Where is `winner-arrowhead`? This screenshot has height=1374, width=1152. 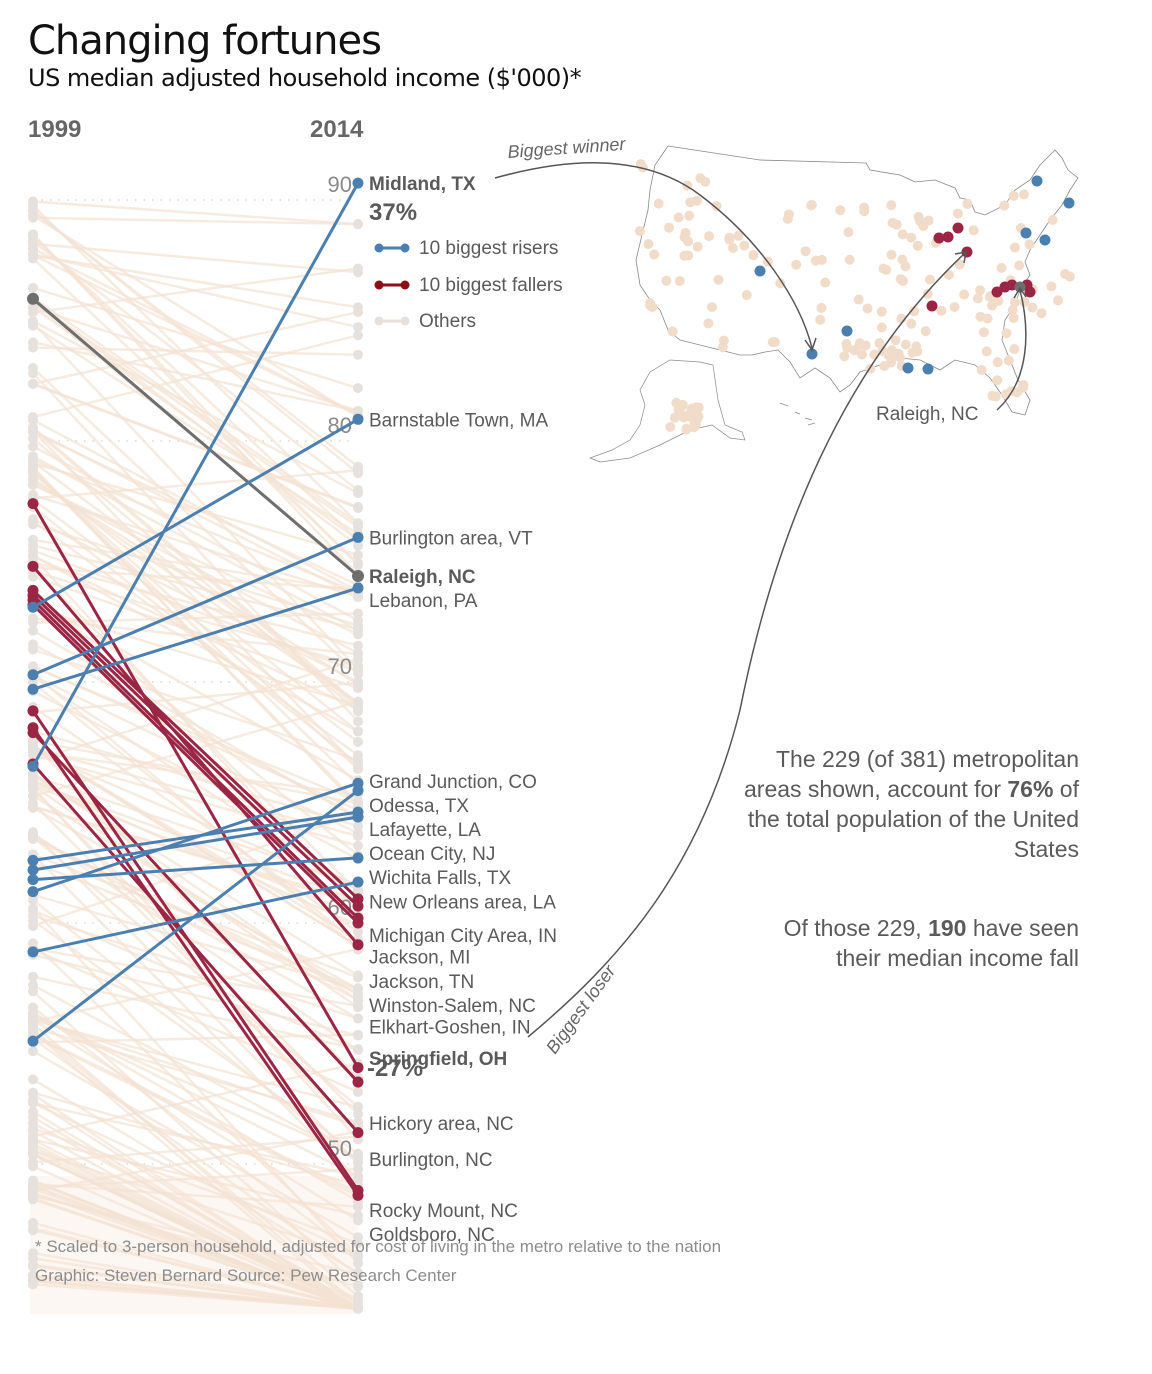
winner-arrowhead is located at coordinates (810, 344).